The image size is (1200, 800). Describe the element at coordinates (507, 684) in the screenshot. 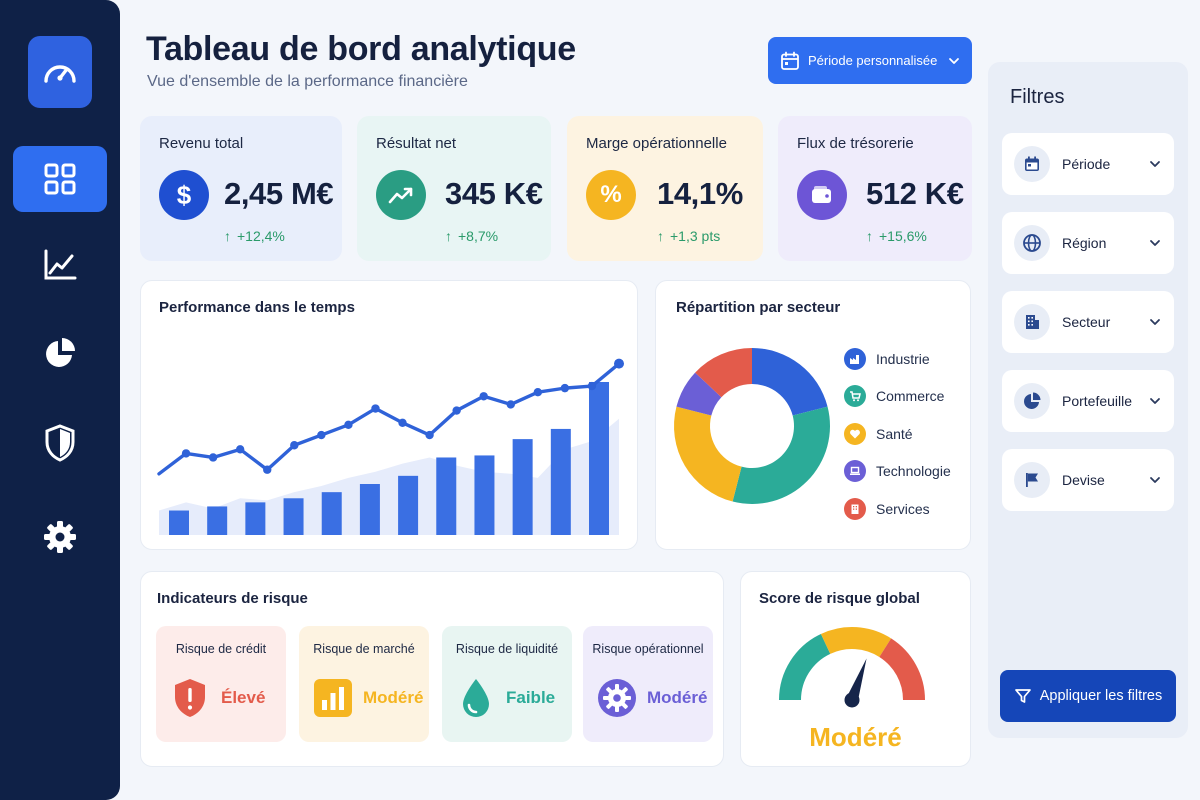

I see `risk-tile-liquidity: Risque de liquidité Faible` at that location.